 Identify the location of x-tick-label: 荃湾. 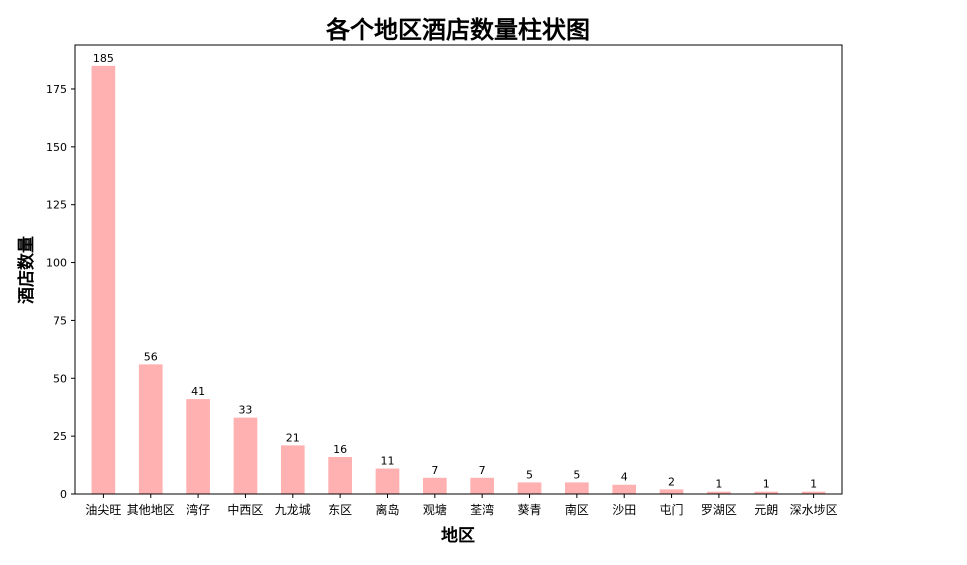
(482, 509).